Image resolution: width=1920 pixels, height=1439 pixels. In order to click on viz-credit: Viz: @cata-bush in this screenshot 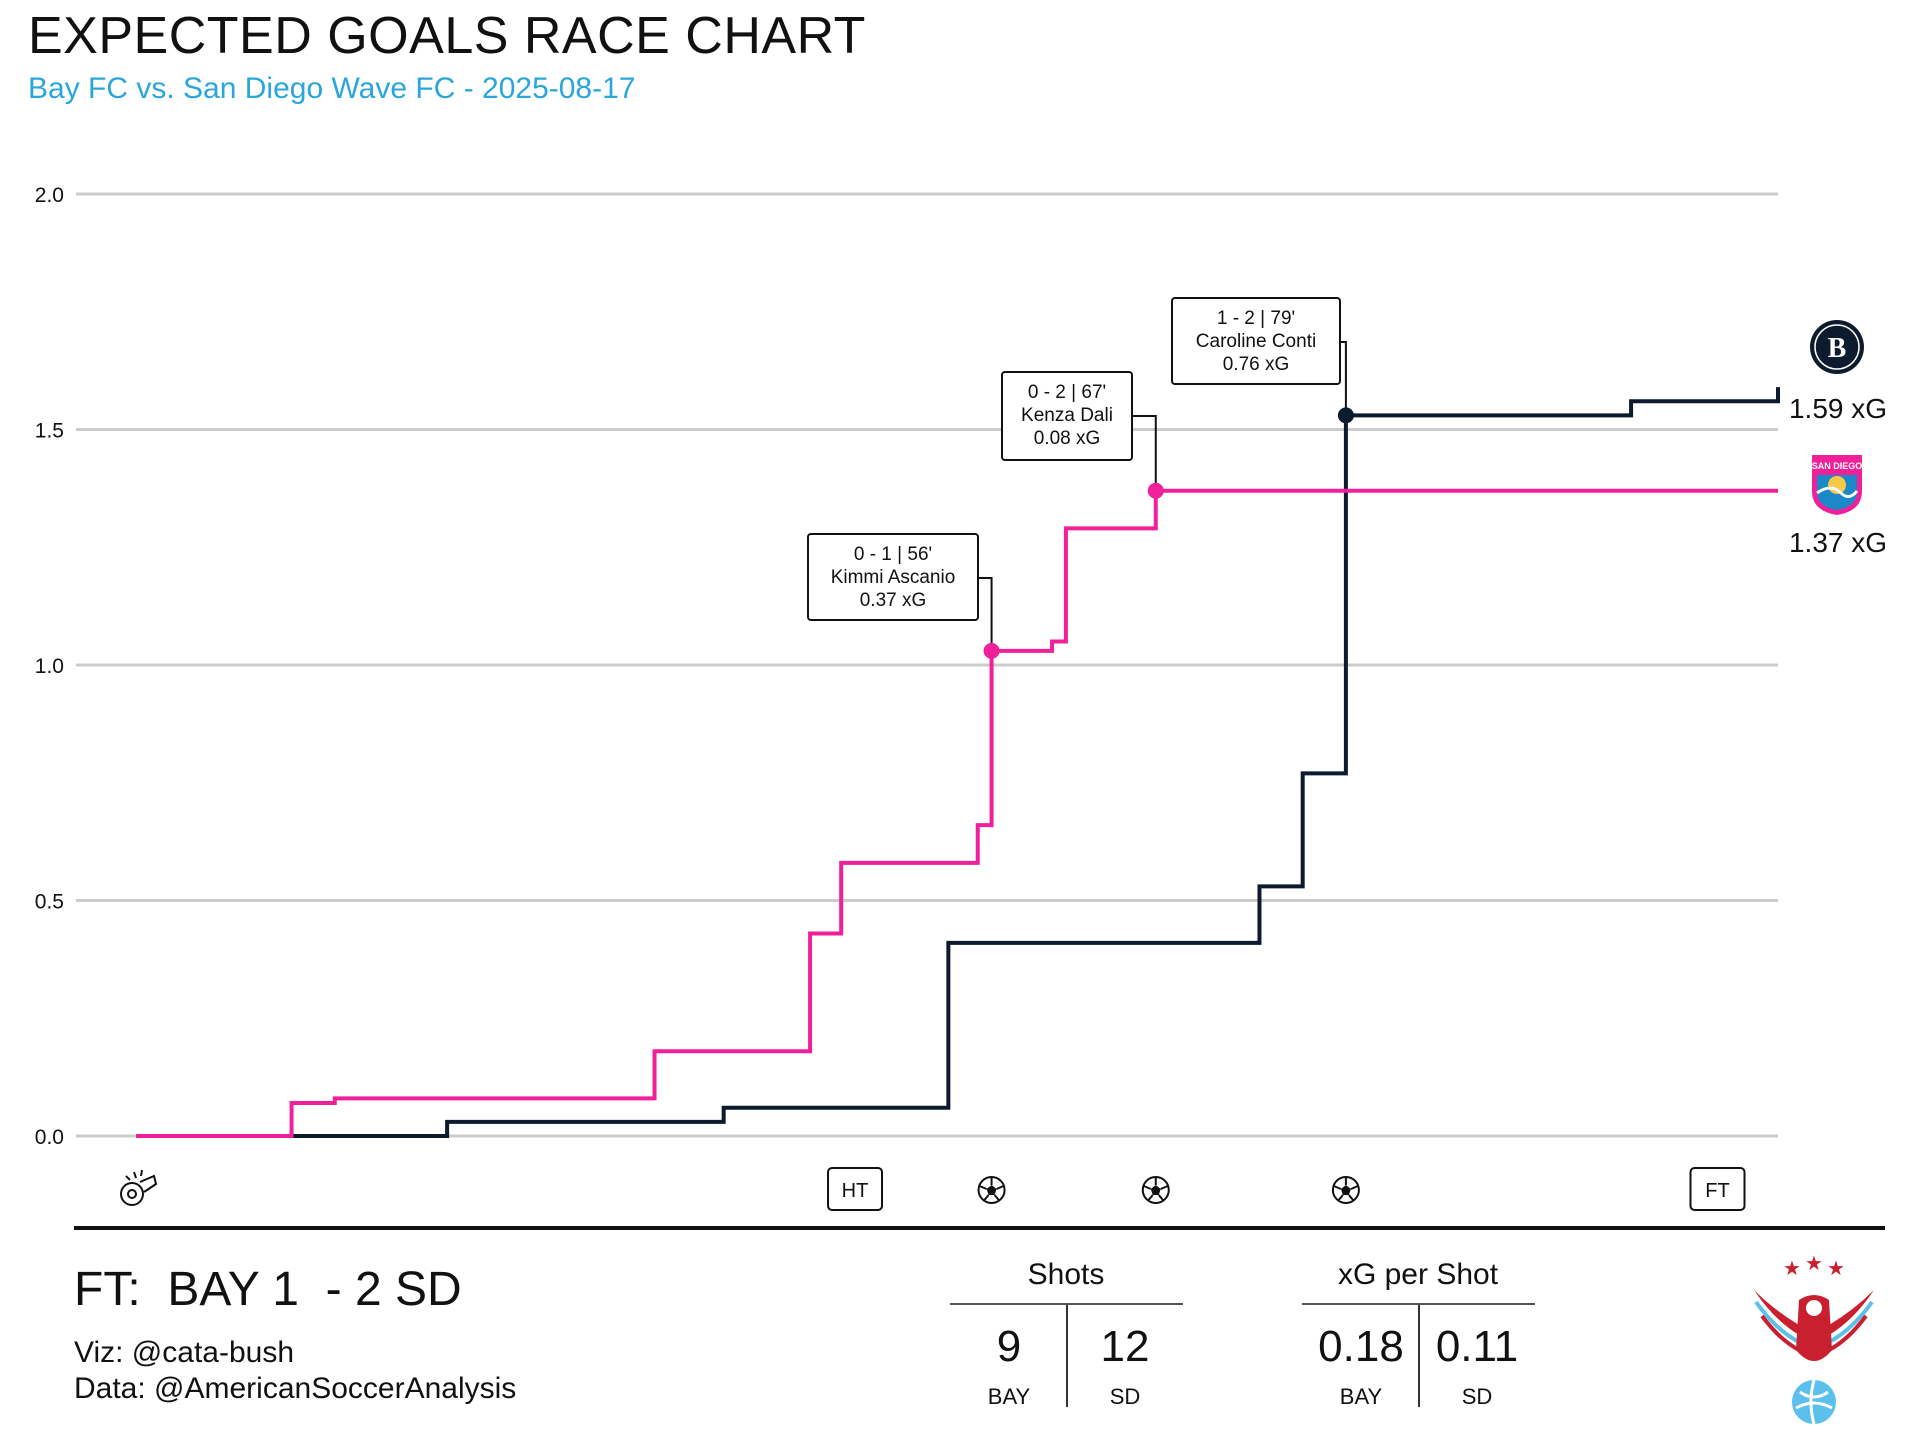, I will do `click(184, 1352)`.